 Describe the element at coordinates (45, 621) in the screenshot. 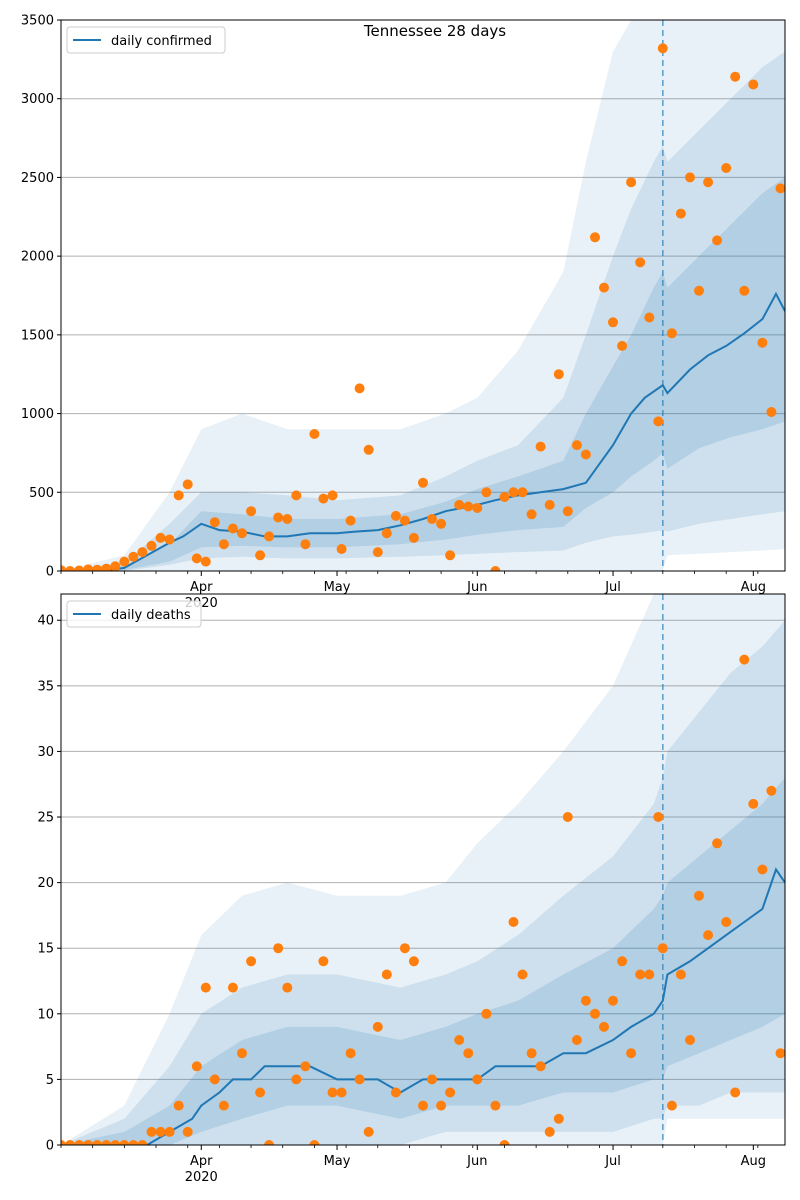

I see `y-tick-label: 40` at that location.